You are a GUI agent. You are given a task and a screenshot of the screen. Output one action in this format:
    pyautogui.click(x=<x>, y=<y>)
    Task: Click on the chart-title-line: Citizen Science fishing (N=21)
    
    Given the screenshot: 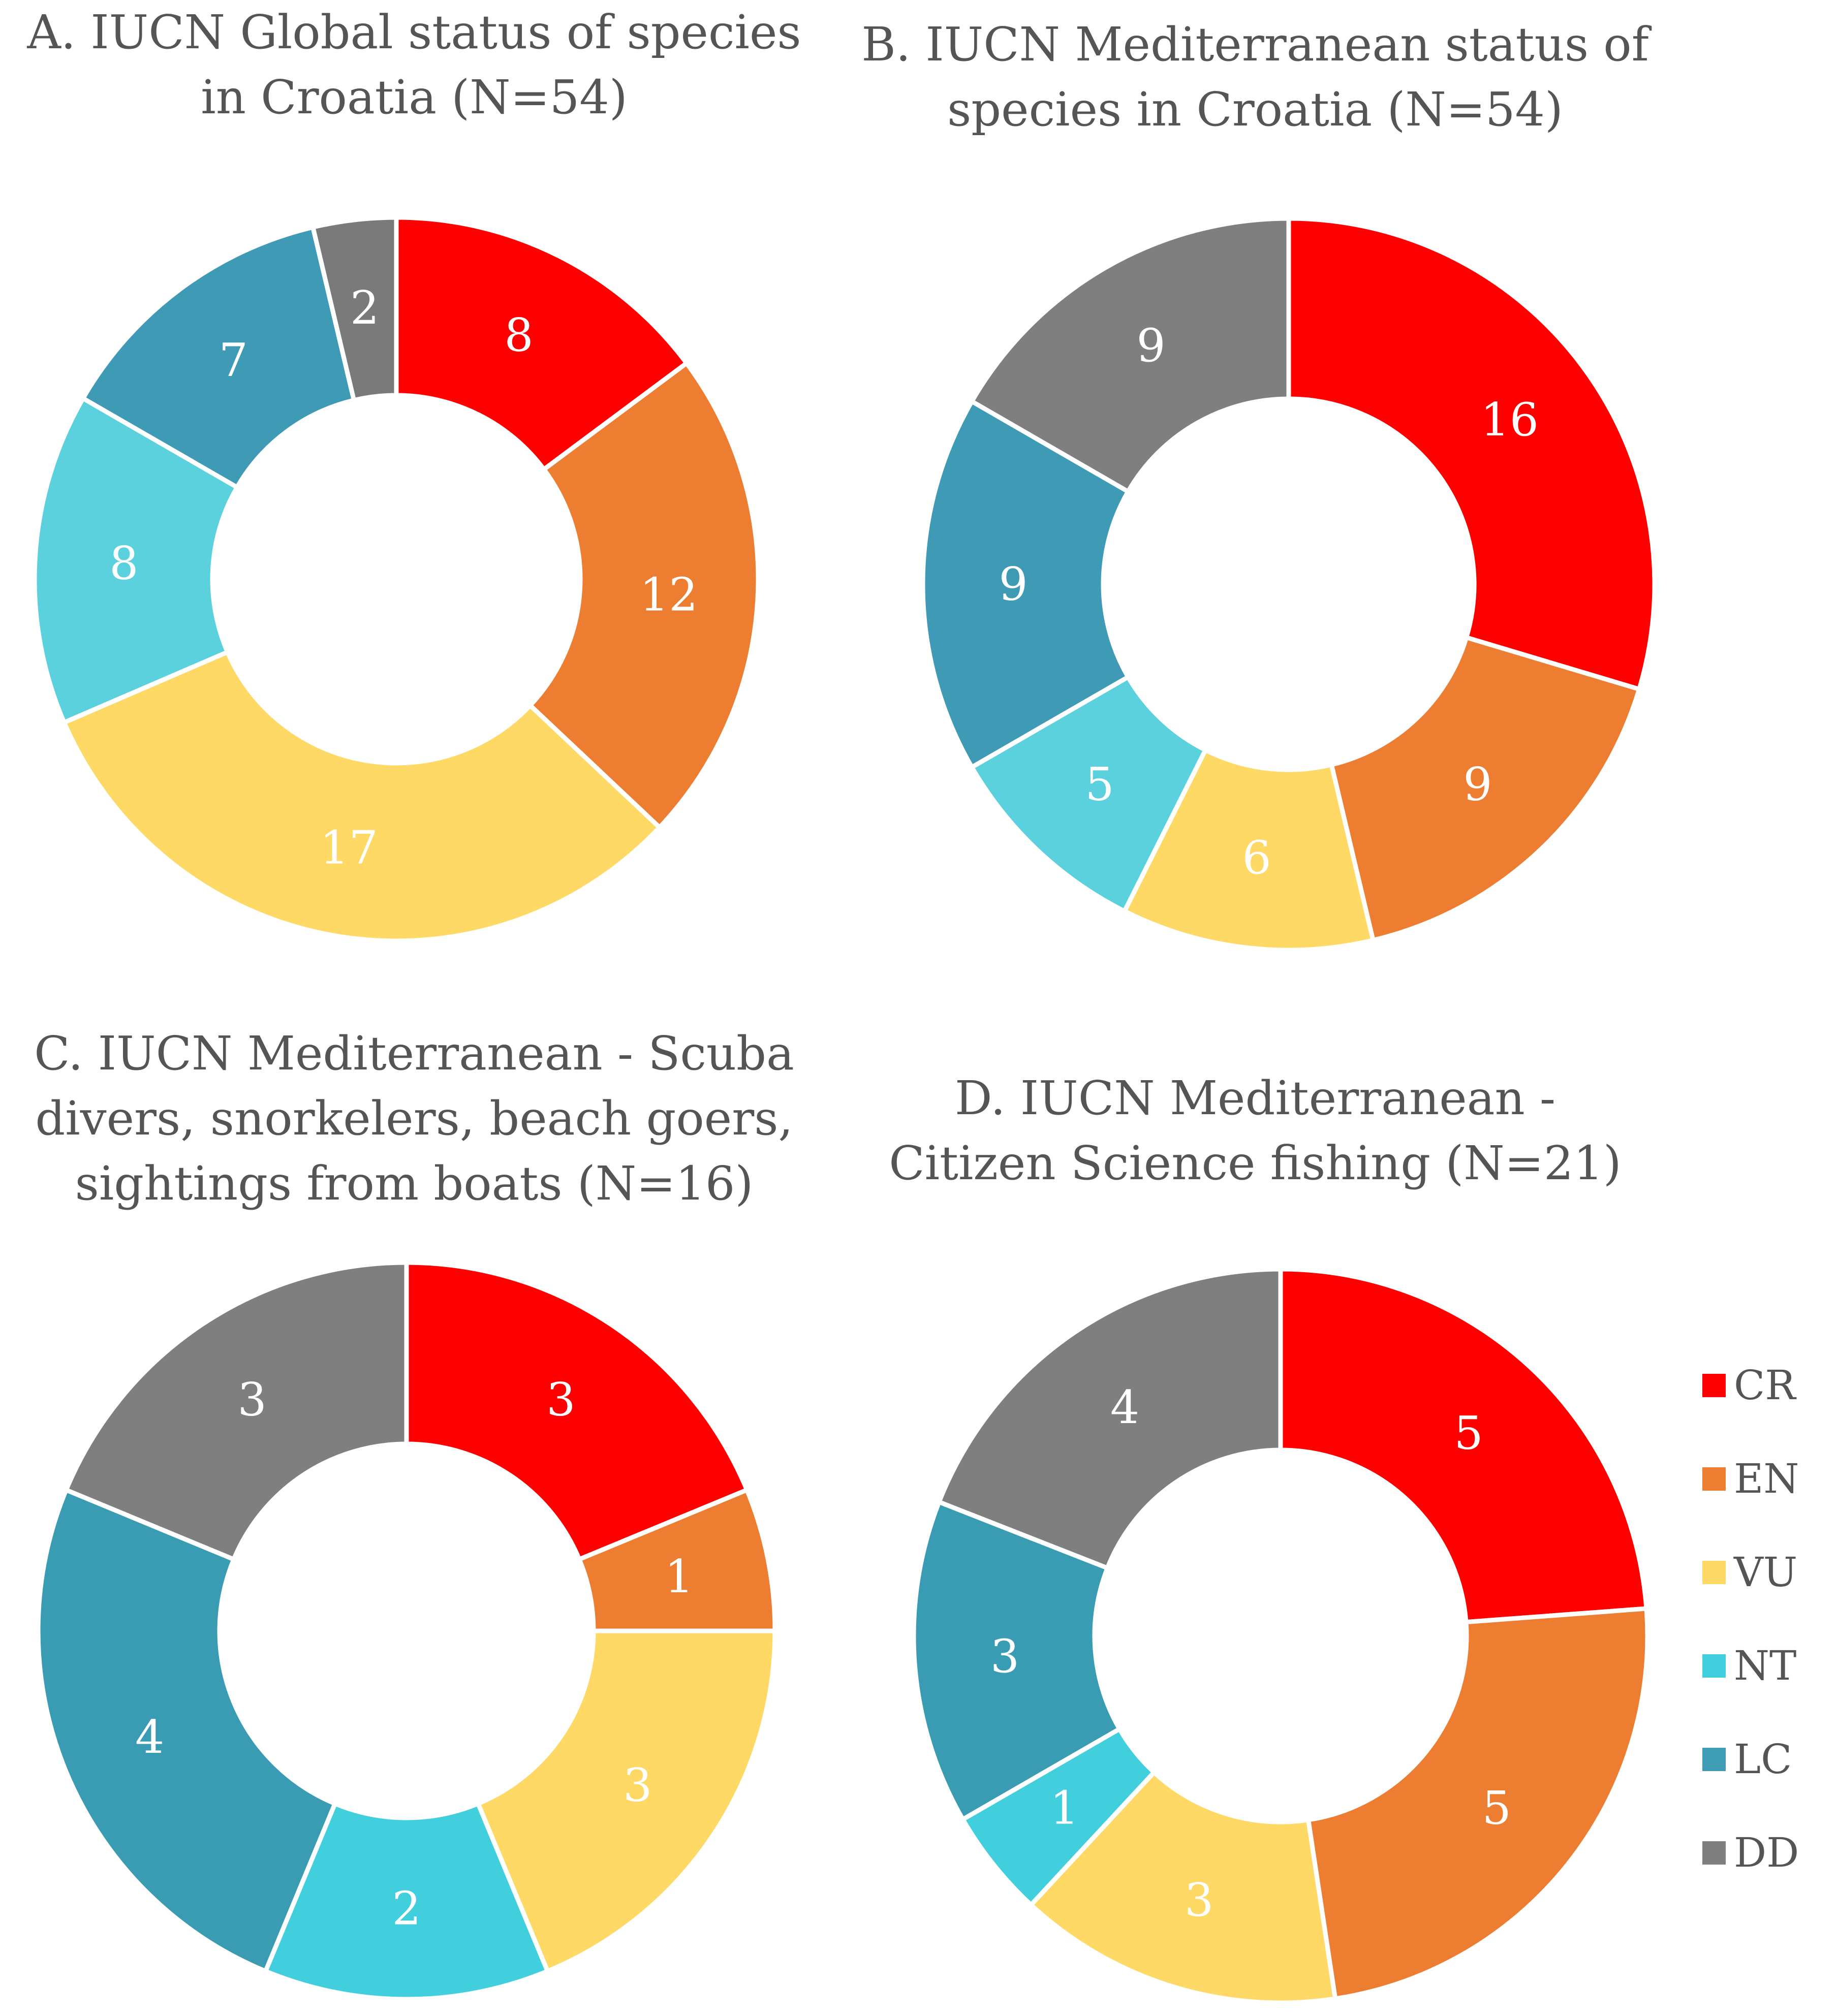 What is the action you would take?
    pyautogui.click(x=1255, y=1163)
    